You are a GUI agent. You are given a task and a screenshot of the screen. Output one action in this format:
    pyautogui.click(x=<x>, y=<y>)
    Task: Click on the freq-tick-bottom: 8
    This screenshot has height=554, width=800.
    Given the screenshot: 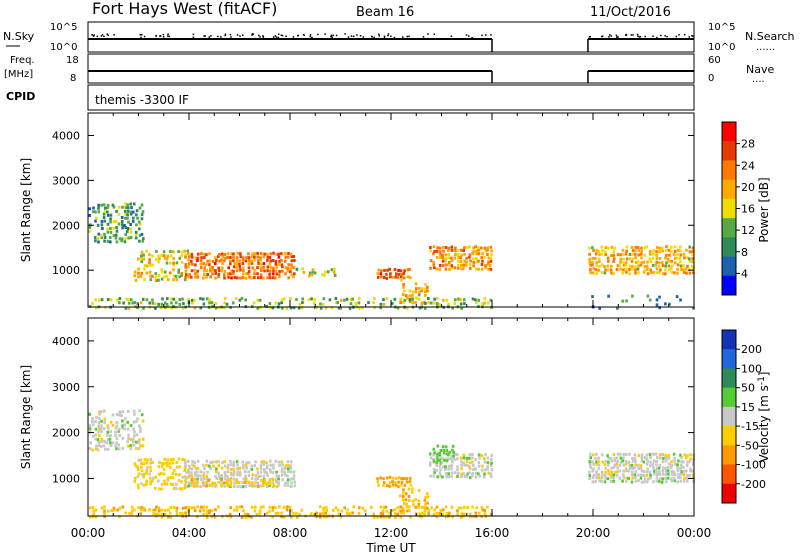 What is the action you would take?
    pyautogui.click(x=73, y=78)
    